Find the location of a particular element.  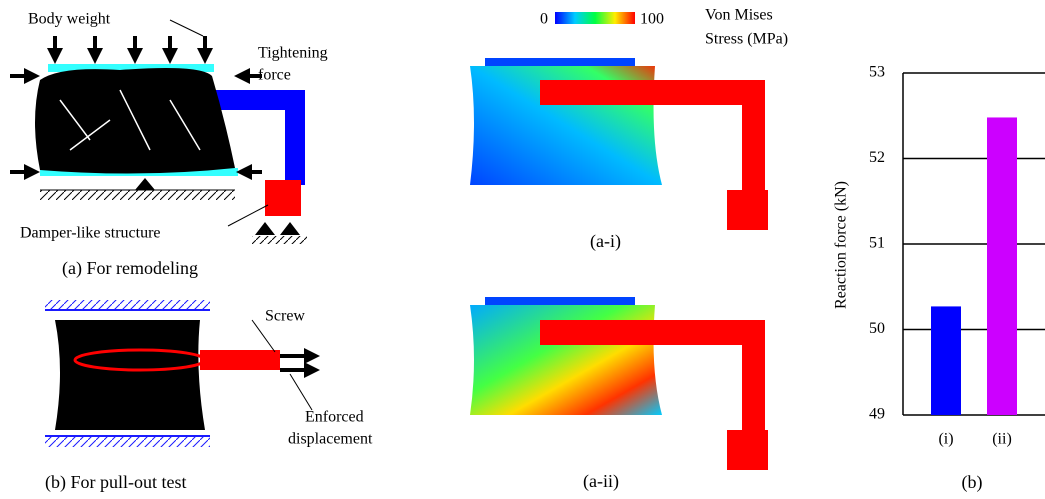

remodeling-diagram is located at coordinates (158, 131).